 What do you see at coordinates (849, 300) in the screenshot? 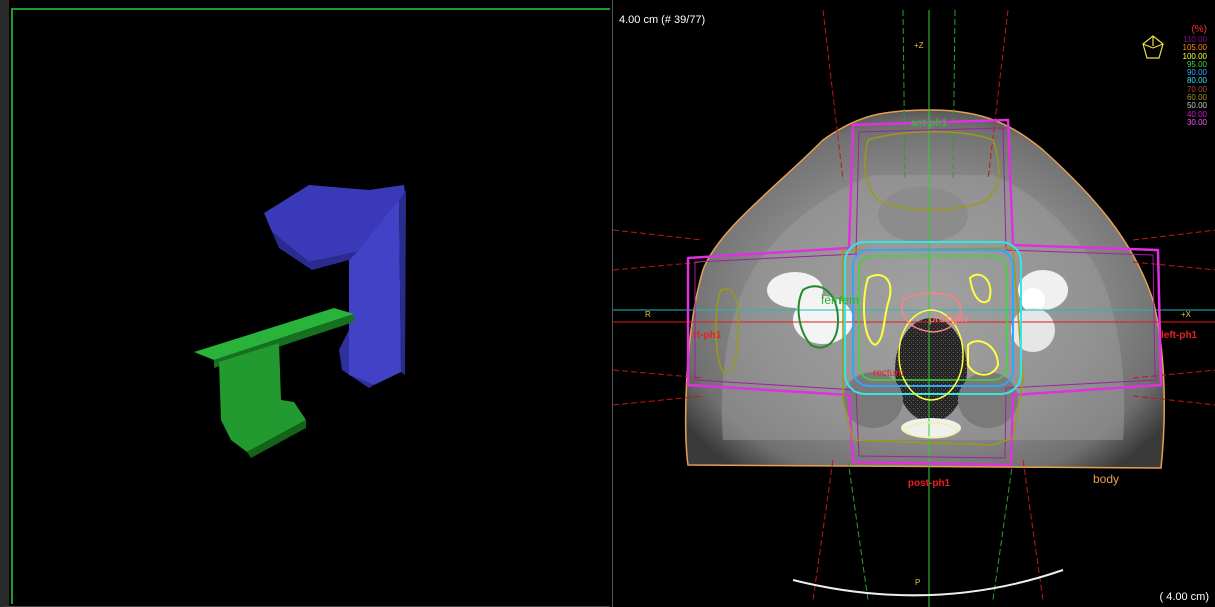
I see `structure-label-femur-left: fem` at bounding box center [849, 300].